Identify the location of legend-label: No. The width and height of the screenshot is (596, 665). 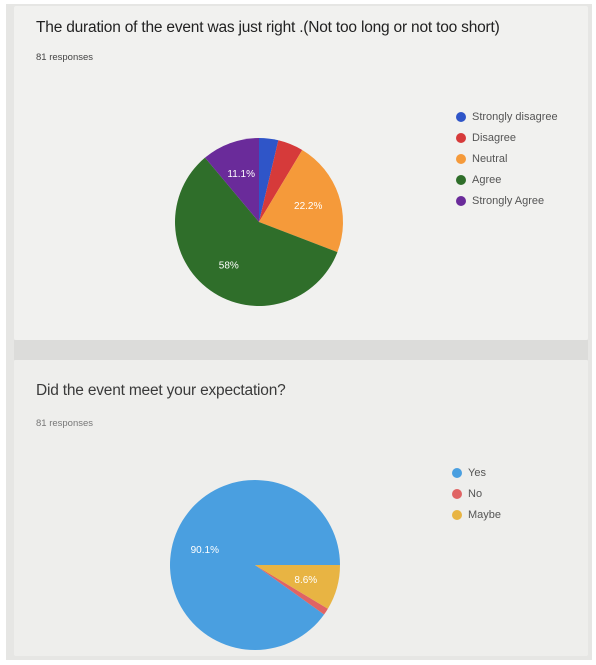
(475, 493).